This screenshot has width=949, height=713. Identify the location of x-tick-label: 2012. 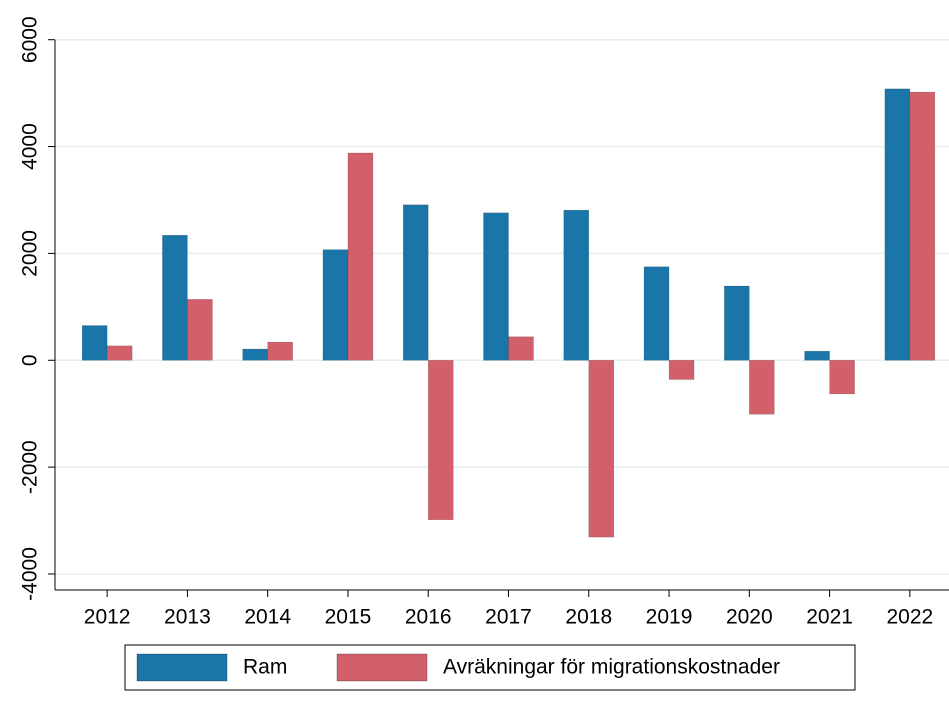
(107, 617).